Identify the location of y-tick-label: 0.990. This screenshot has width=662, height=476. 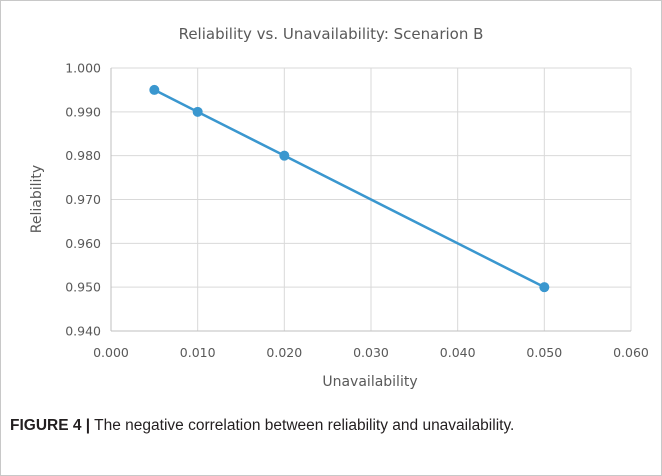
(83, 111).